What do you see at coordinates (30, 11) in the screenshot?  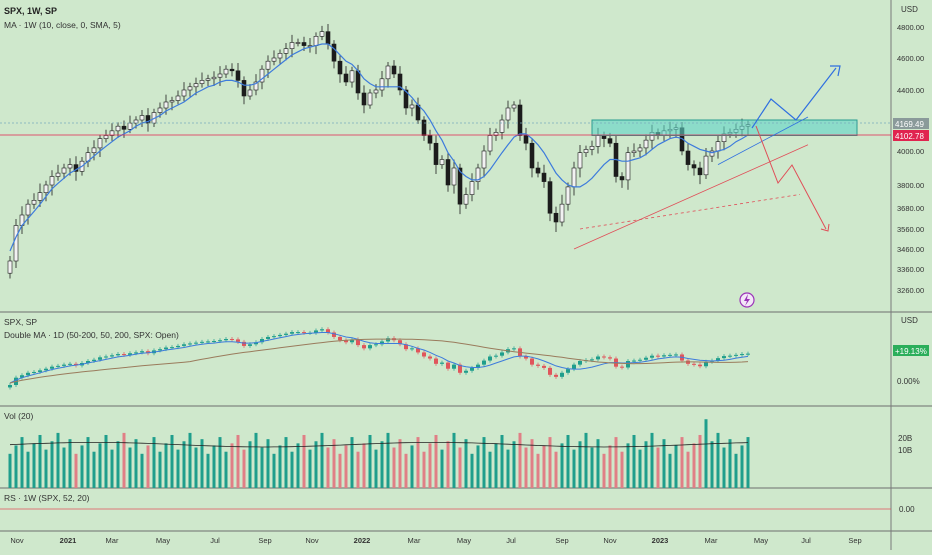 I see `price-pane-title: SPX, 1W, SP` at bounding box center [30, 11].